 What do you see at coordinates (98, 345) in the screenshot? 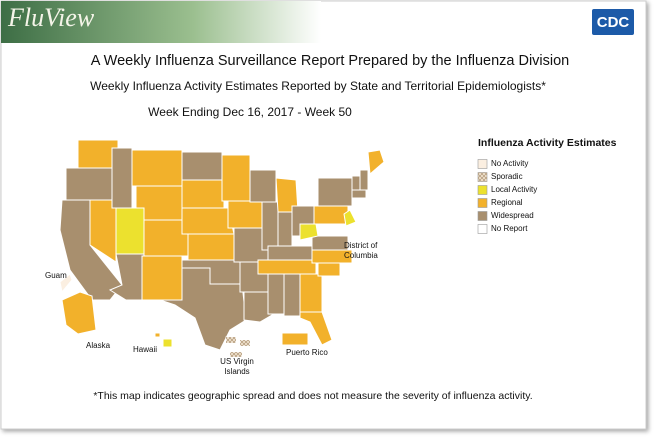
I see `map-label: Alaska` at bounding box center [98, 345].